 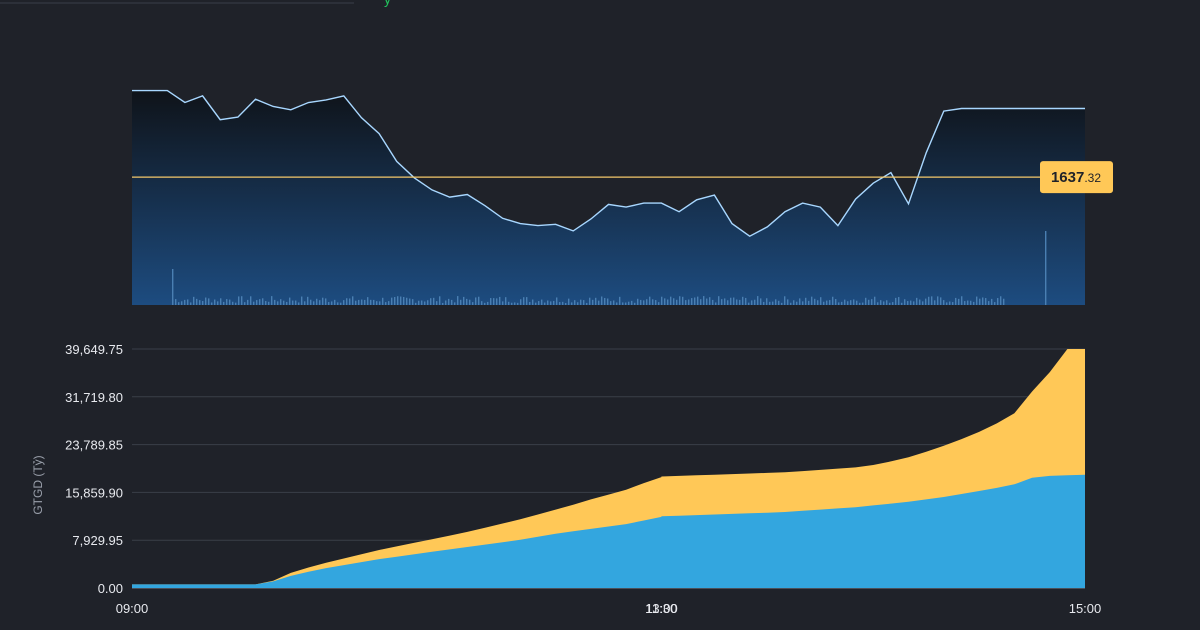 I want to click on domestic-area, so click(x=608, y=531).